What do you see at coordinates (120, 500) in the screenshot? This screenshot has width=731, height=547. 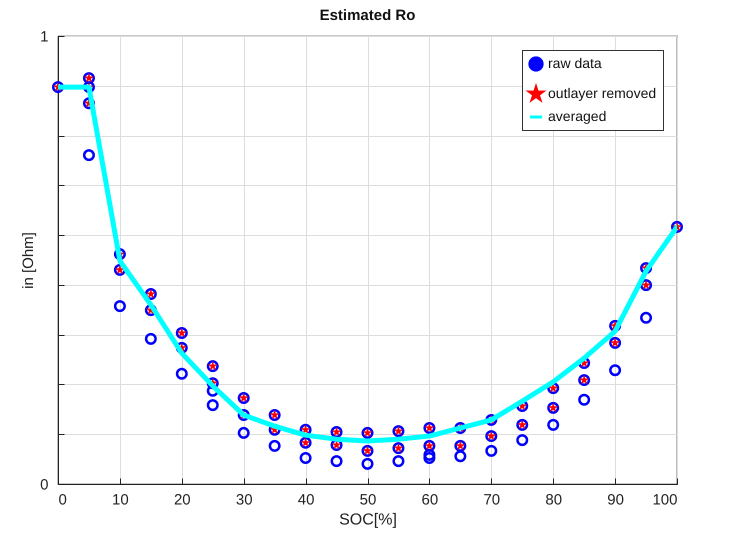 I see `x-tick-label: 10` at bounding box center [120, 500].